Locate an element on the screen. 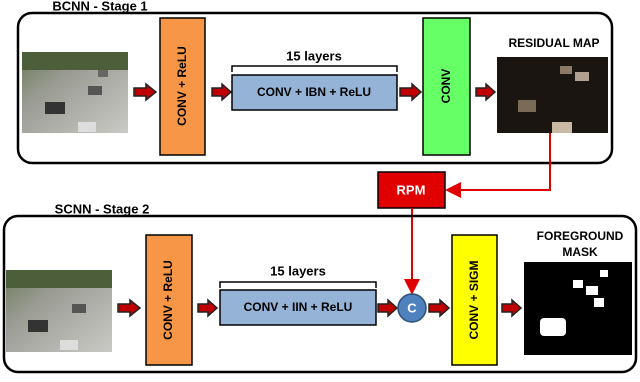 This screenshot has height=382, width=640. block-label: CONV is located at coordinates (446, 86).